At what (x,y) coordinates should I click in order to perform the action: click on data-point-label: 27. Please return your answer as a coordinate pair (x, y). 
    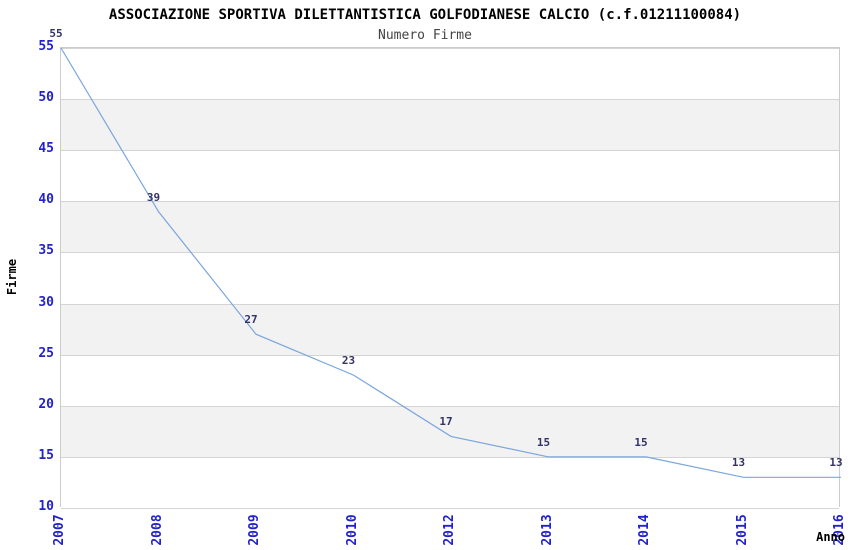
    Looking at the image, I should click on (251, 320).